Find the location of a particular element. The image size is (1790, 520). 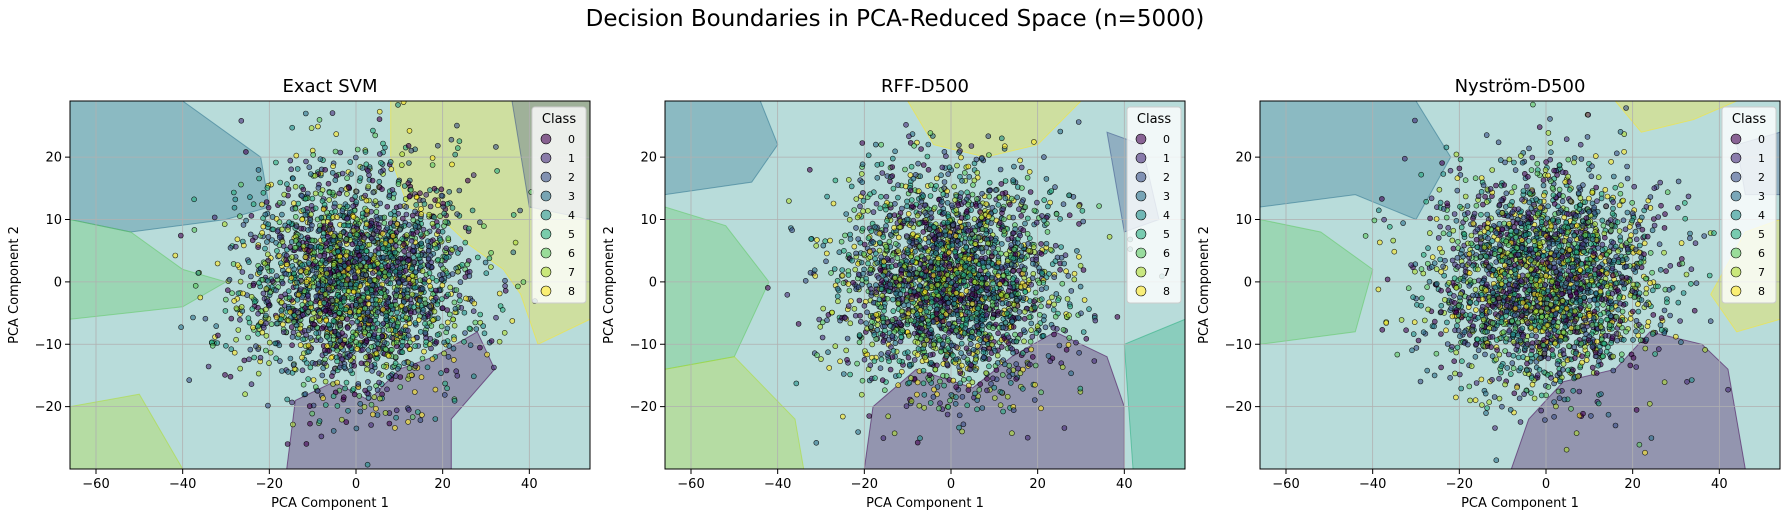

legend-label: 8 is located at coordinates (571, 291).